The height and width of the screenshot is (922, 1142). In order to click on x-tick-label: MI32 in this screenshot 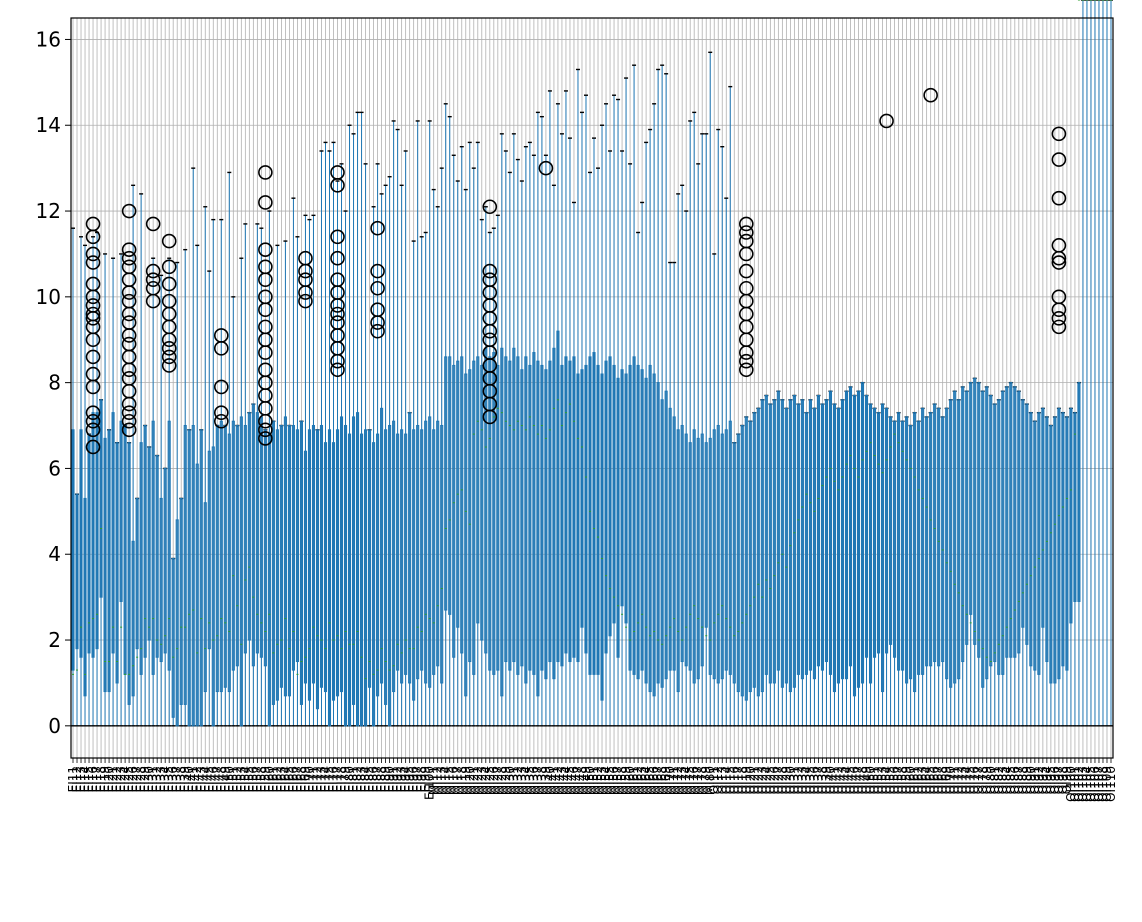, I will do `click(518, 780)`.